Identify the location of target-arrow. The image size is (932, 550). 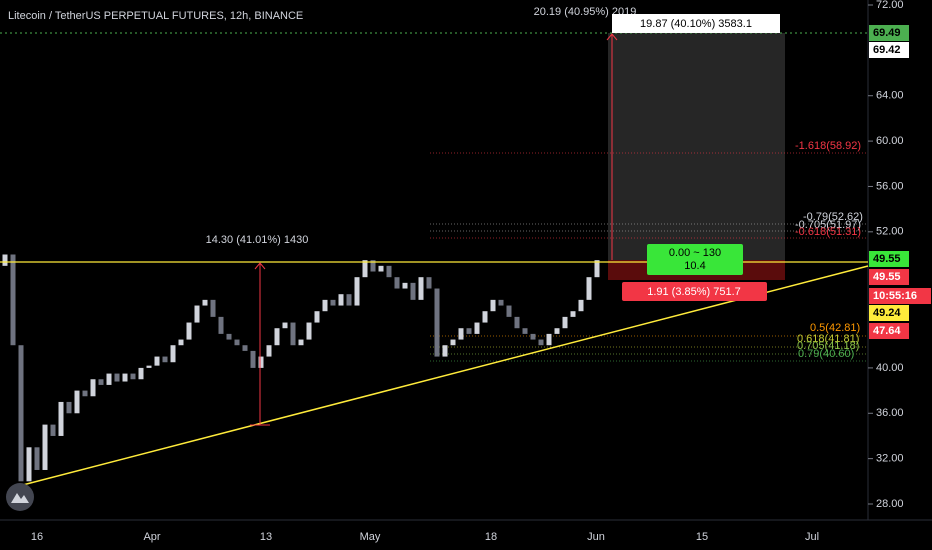
(612, 37).